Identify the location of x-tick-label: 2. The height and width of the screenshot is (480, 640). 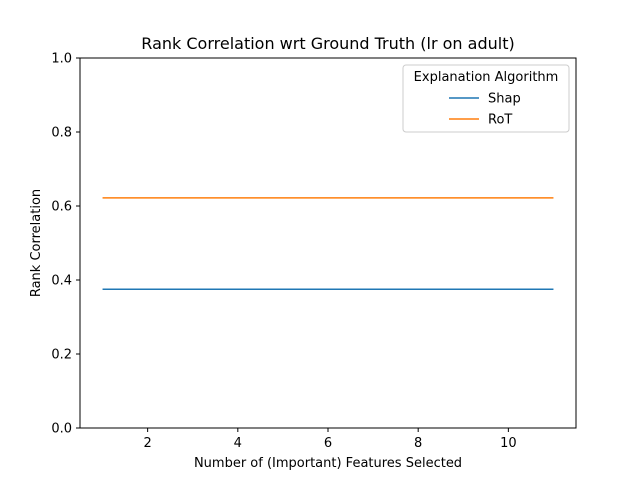
(147, 443).